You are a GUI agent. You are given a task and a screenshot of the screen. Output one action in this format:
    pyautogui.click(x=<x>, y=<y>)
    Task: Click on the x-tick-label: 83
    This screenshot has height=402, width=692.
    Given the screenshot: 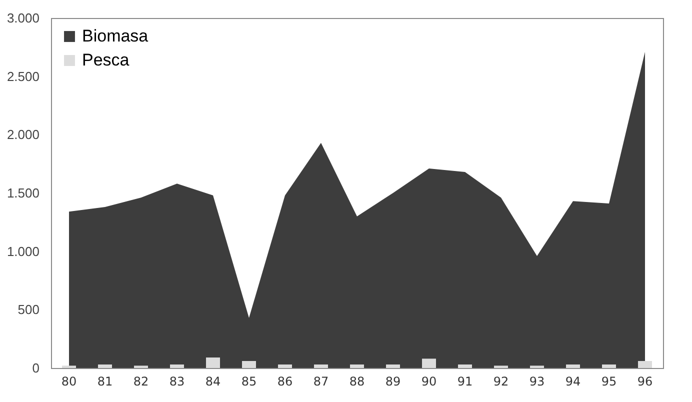 What is the action you would take?
    pyautogui.click(x=177, y=381)
    